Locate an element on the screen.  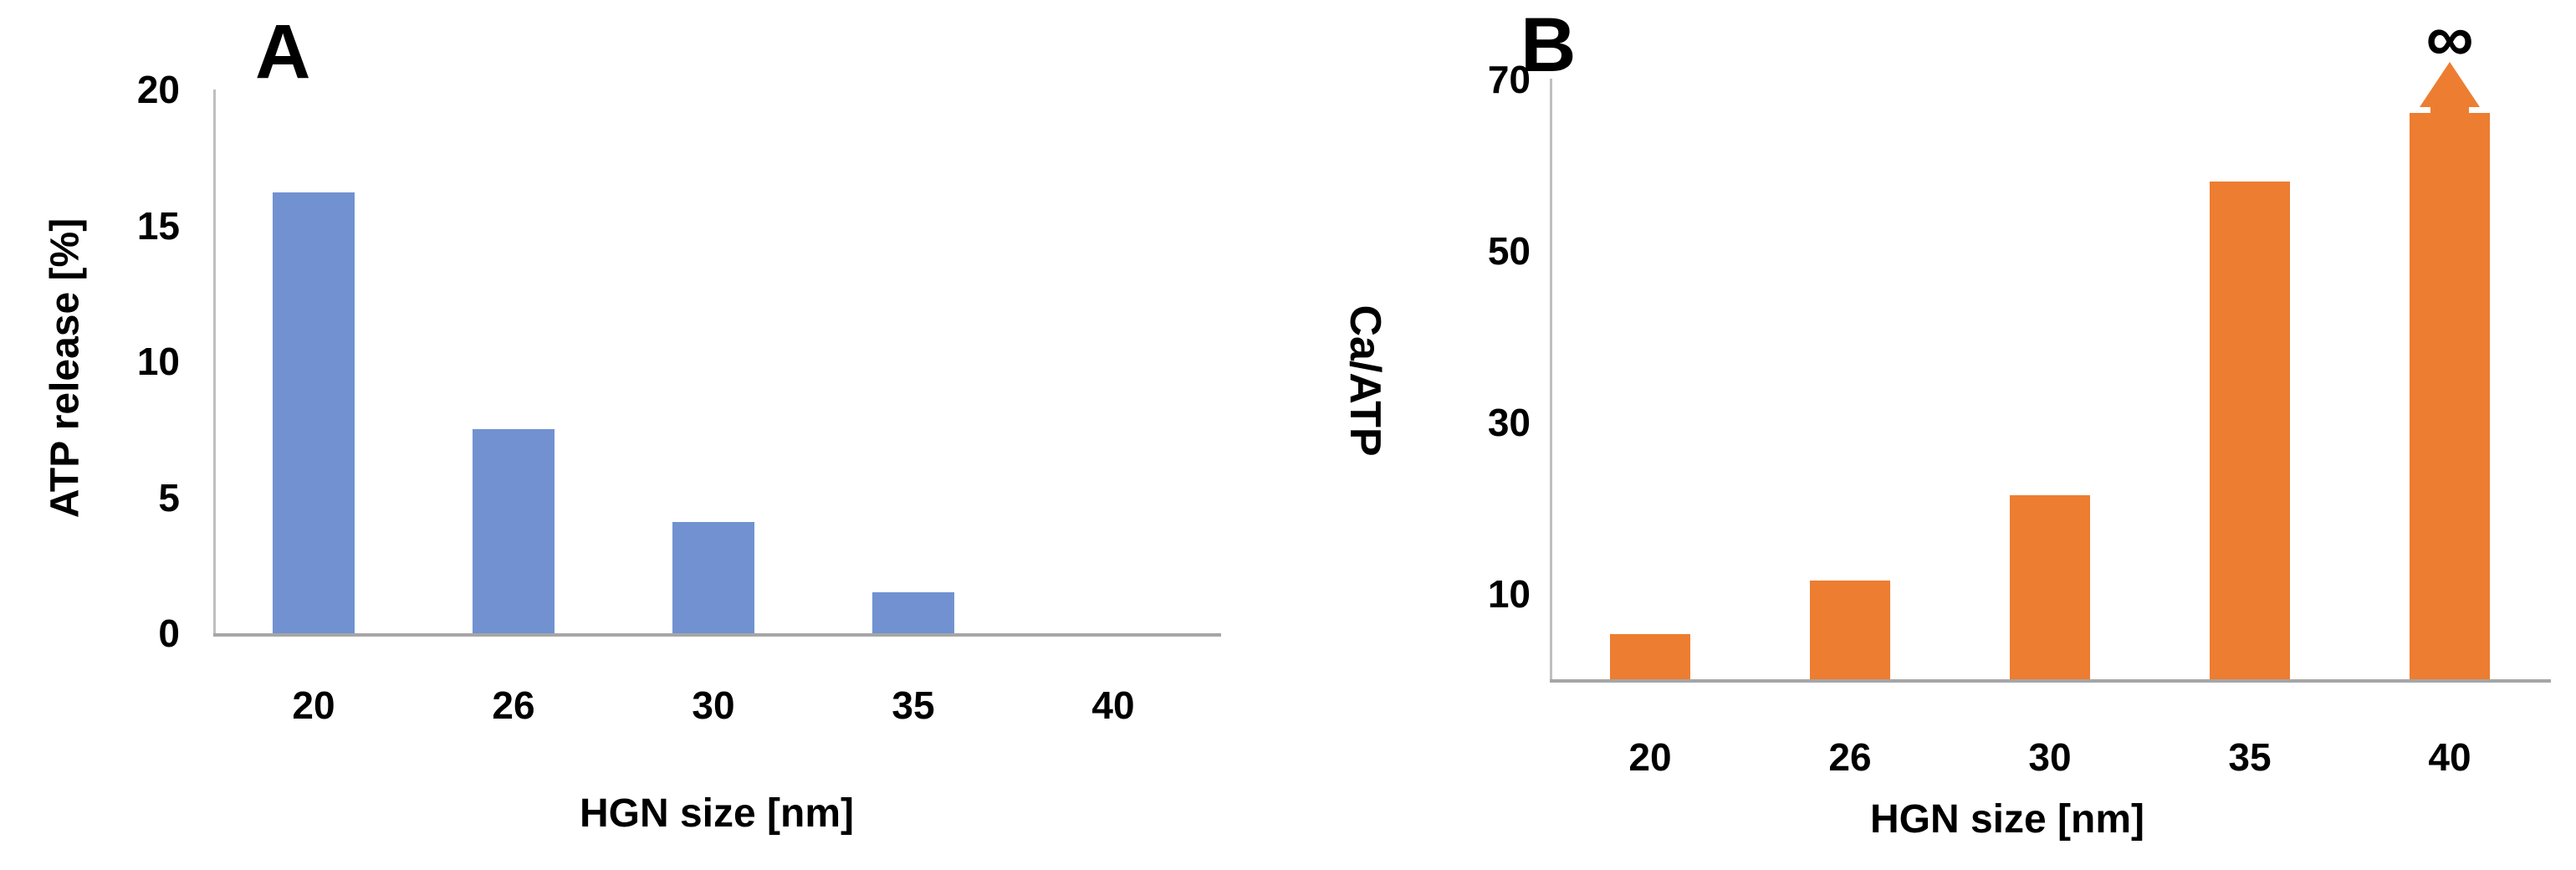
y-tick-label-0: 0 is located at coordinates (169, 634).